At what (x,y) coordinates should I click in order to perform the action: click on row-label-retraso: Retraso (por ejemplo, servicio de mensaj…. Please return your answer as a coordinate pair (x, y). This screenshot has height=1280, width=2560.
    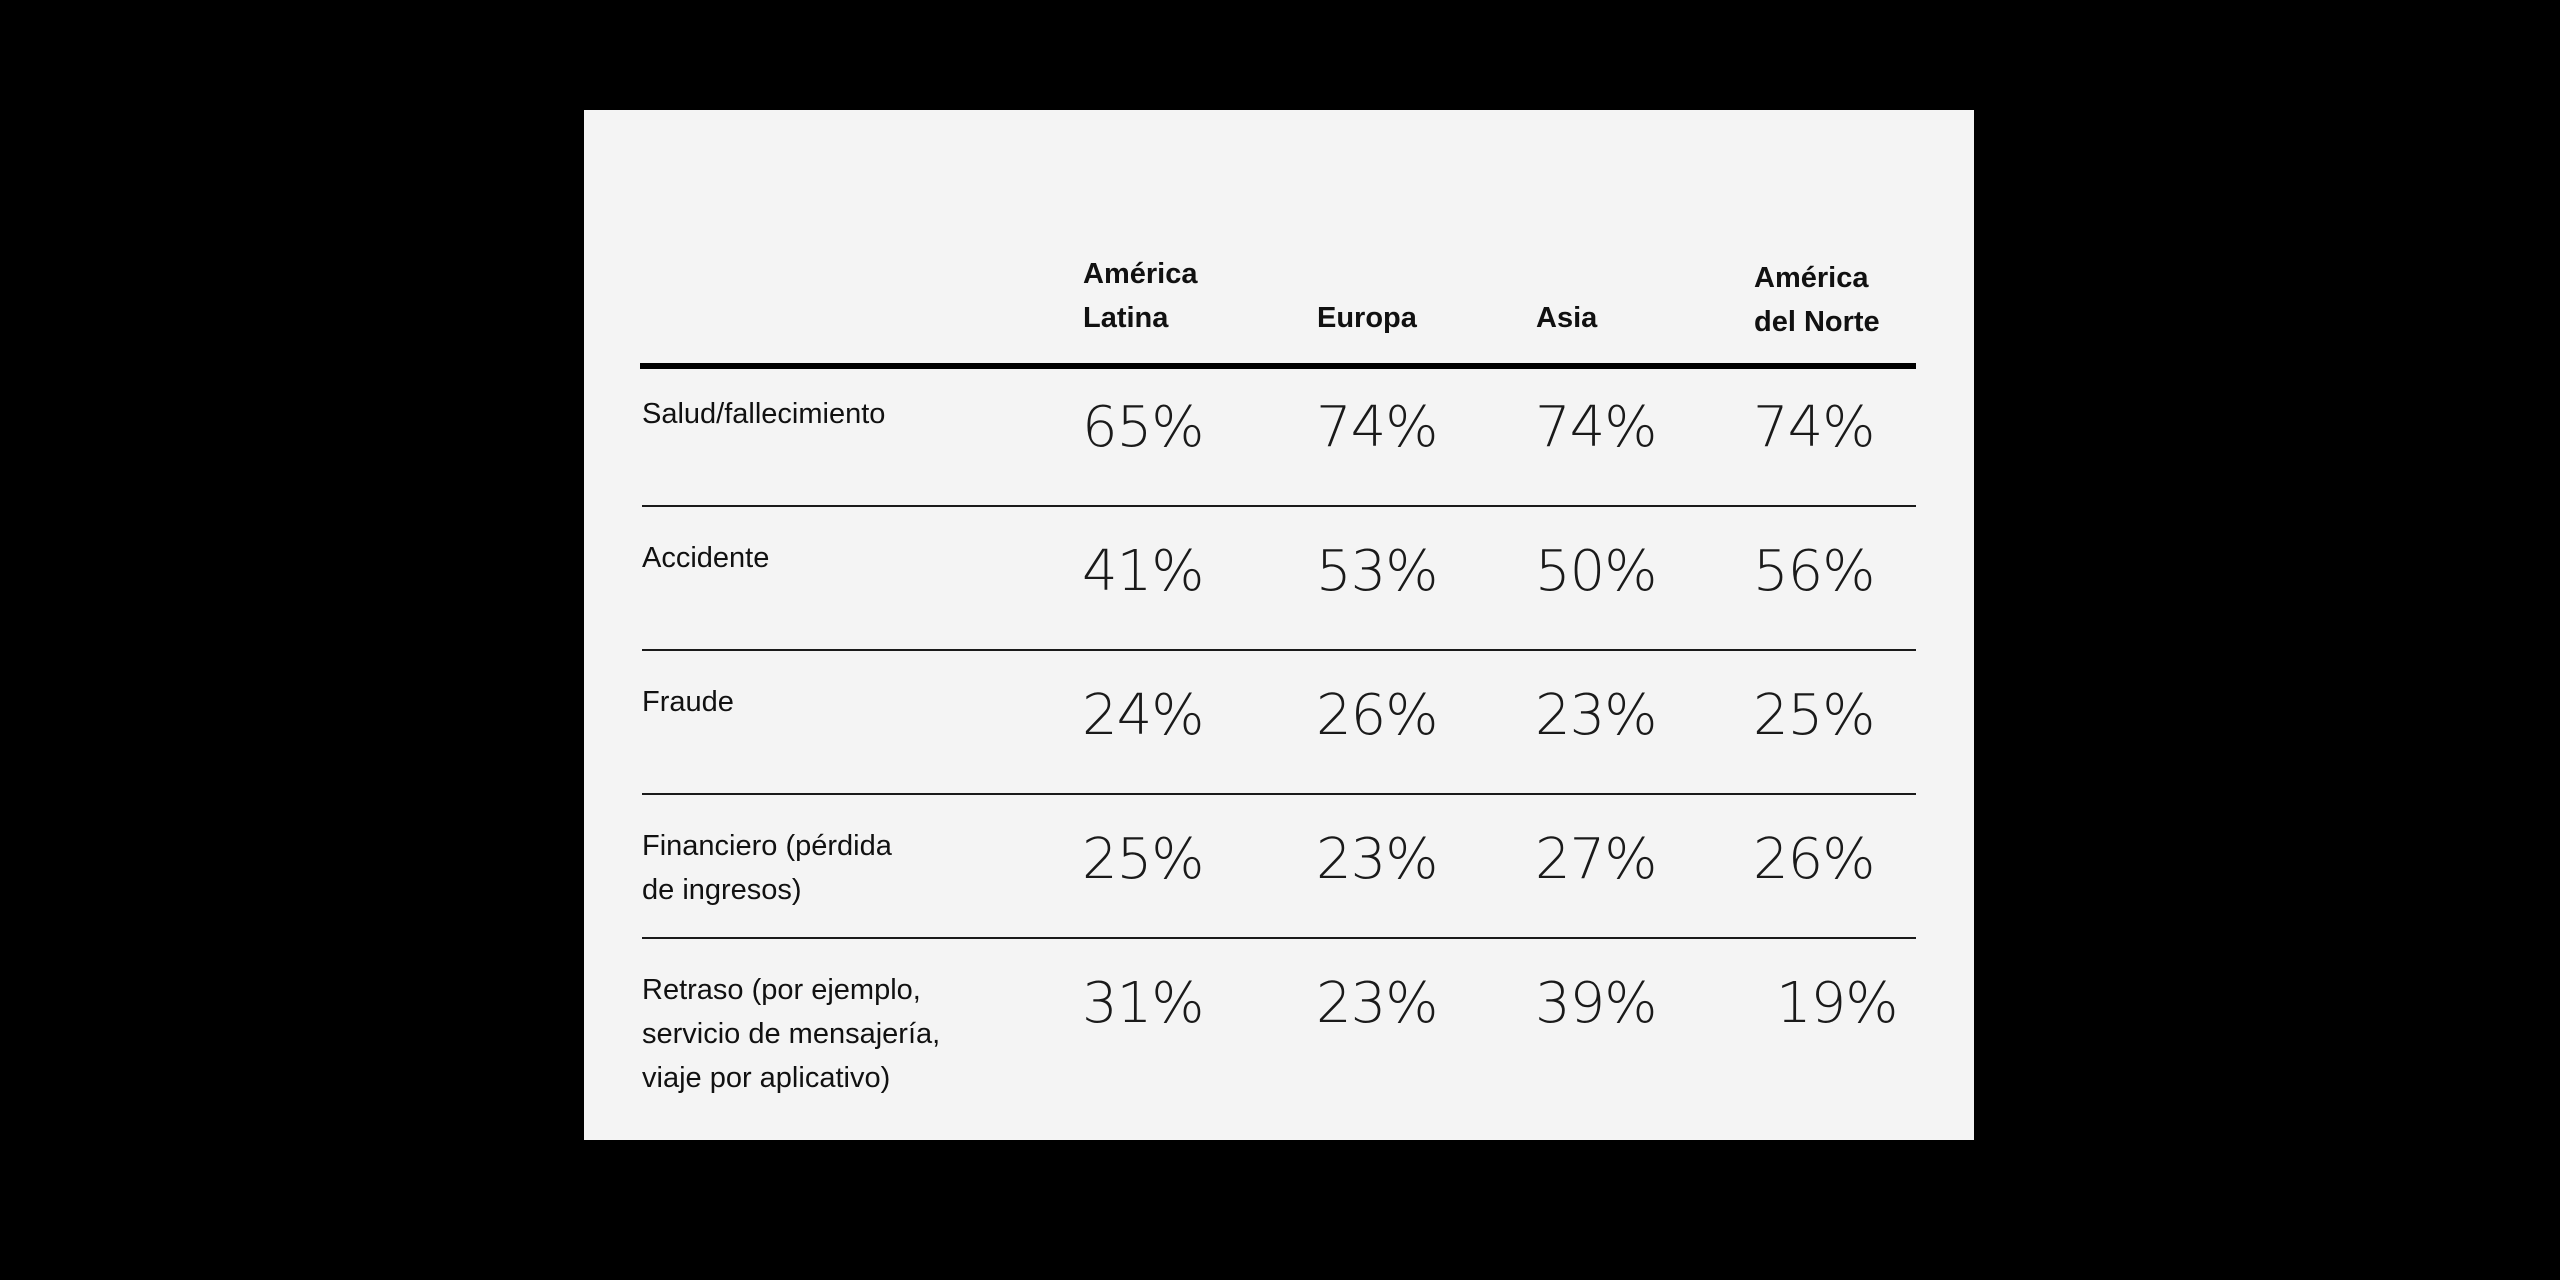
    Looking at the image, I should click on (791, 1034).